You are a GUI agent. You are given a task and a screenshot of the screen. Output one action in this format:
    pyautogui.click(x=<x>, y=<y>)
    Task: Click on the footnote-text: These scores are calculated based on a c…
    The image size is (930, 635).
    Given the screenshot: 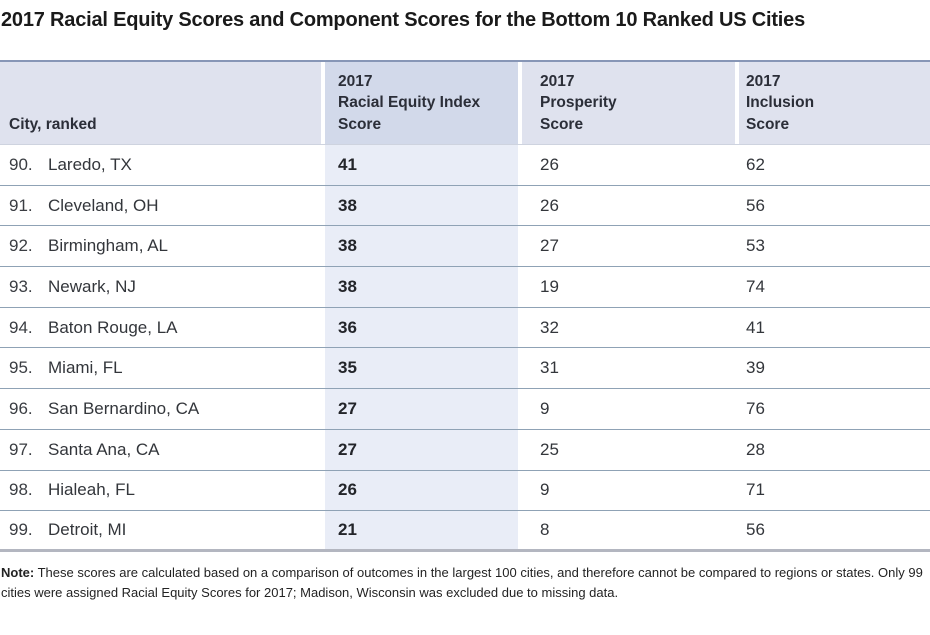 What is the action you would take?
    pyautogui.click(x=462, y=582)
    